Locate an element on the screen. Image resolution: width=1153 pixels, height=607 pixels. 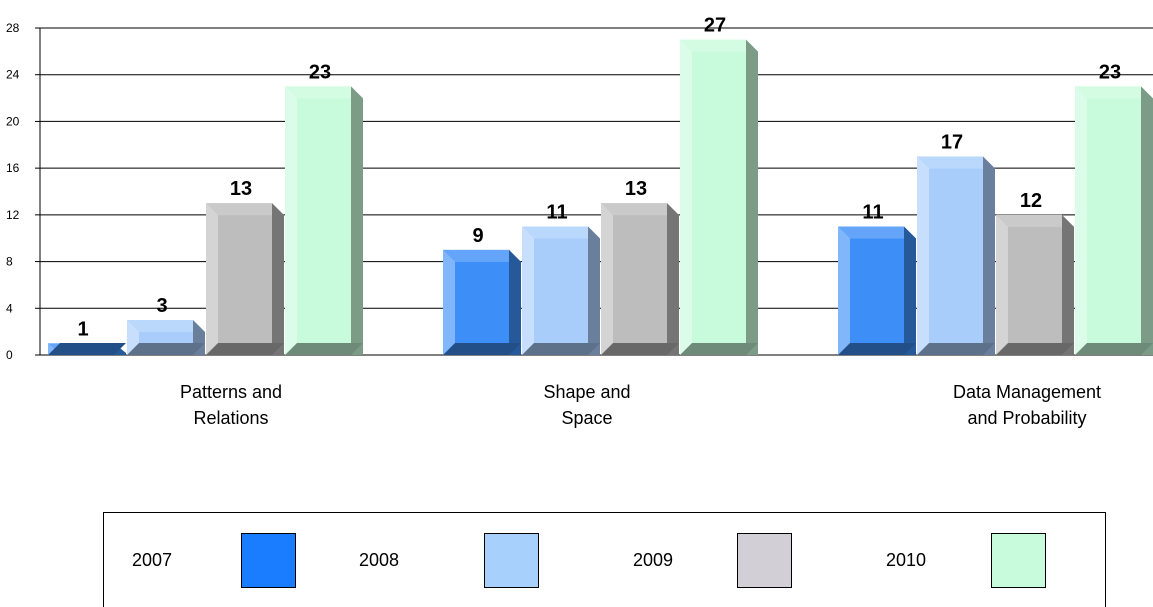
y-tick-label: 8 is located at coordinates (9, 262).